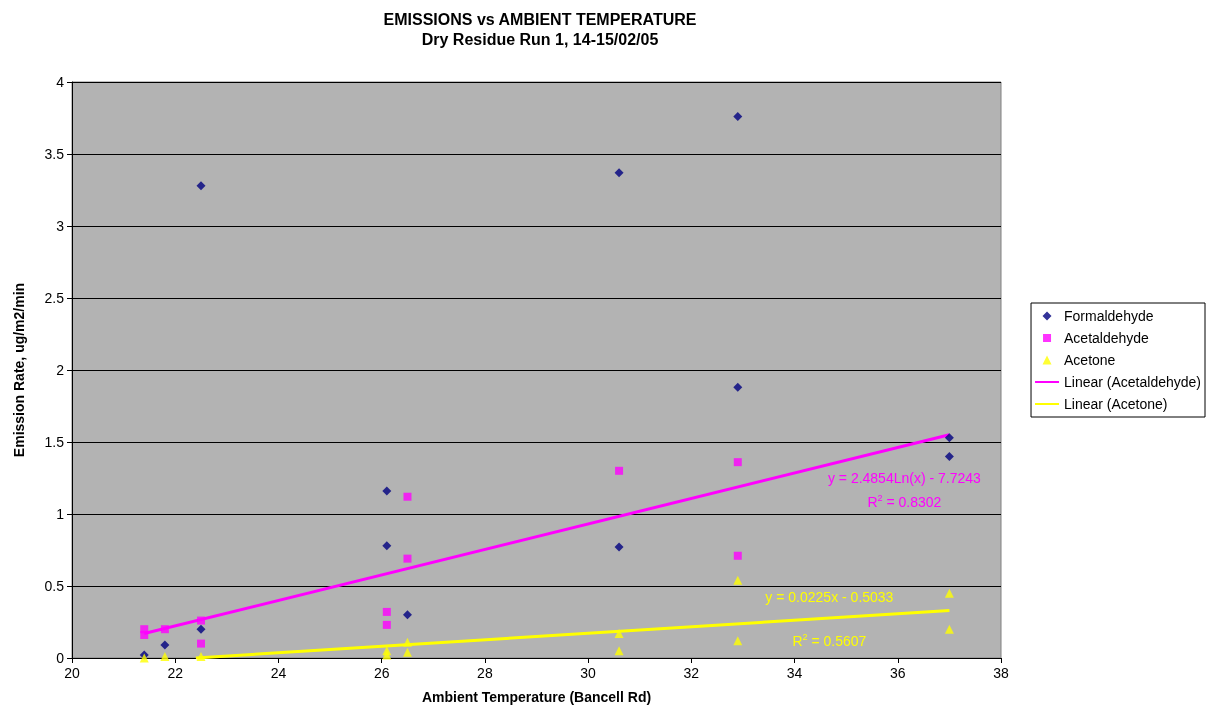 The height and width of the screenshot is (720, 1207). What do you see at coordinates (54, 154) in the screenshot?
I see `y-tick-label: 3.5` at bounding box center [54, 154].